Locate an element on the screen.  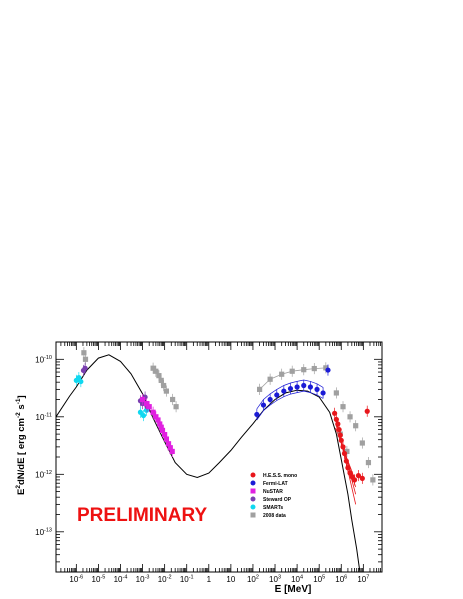
x-tick-label: 10⁵ is located at coordinates (319, 580).